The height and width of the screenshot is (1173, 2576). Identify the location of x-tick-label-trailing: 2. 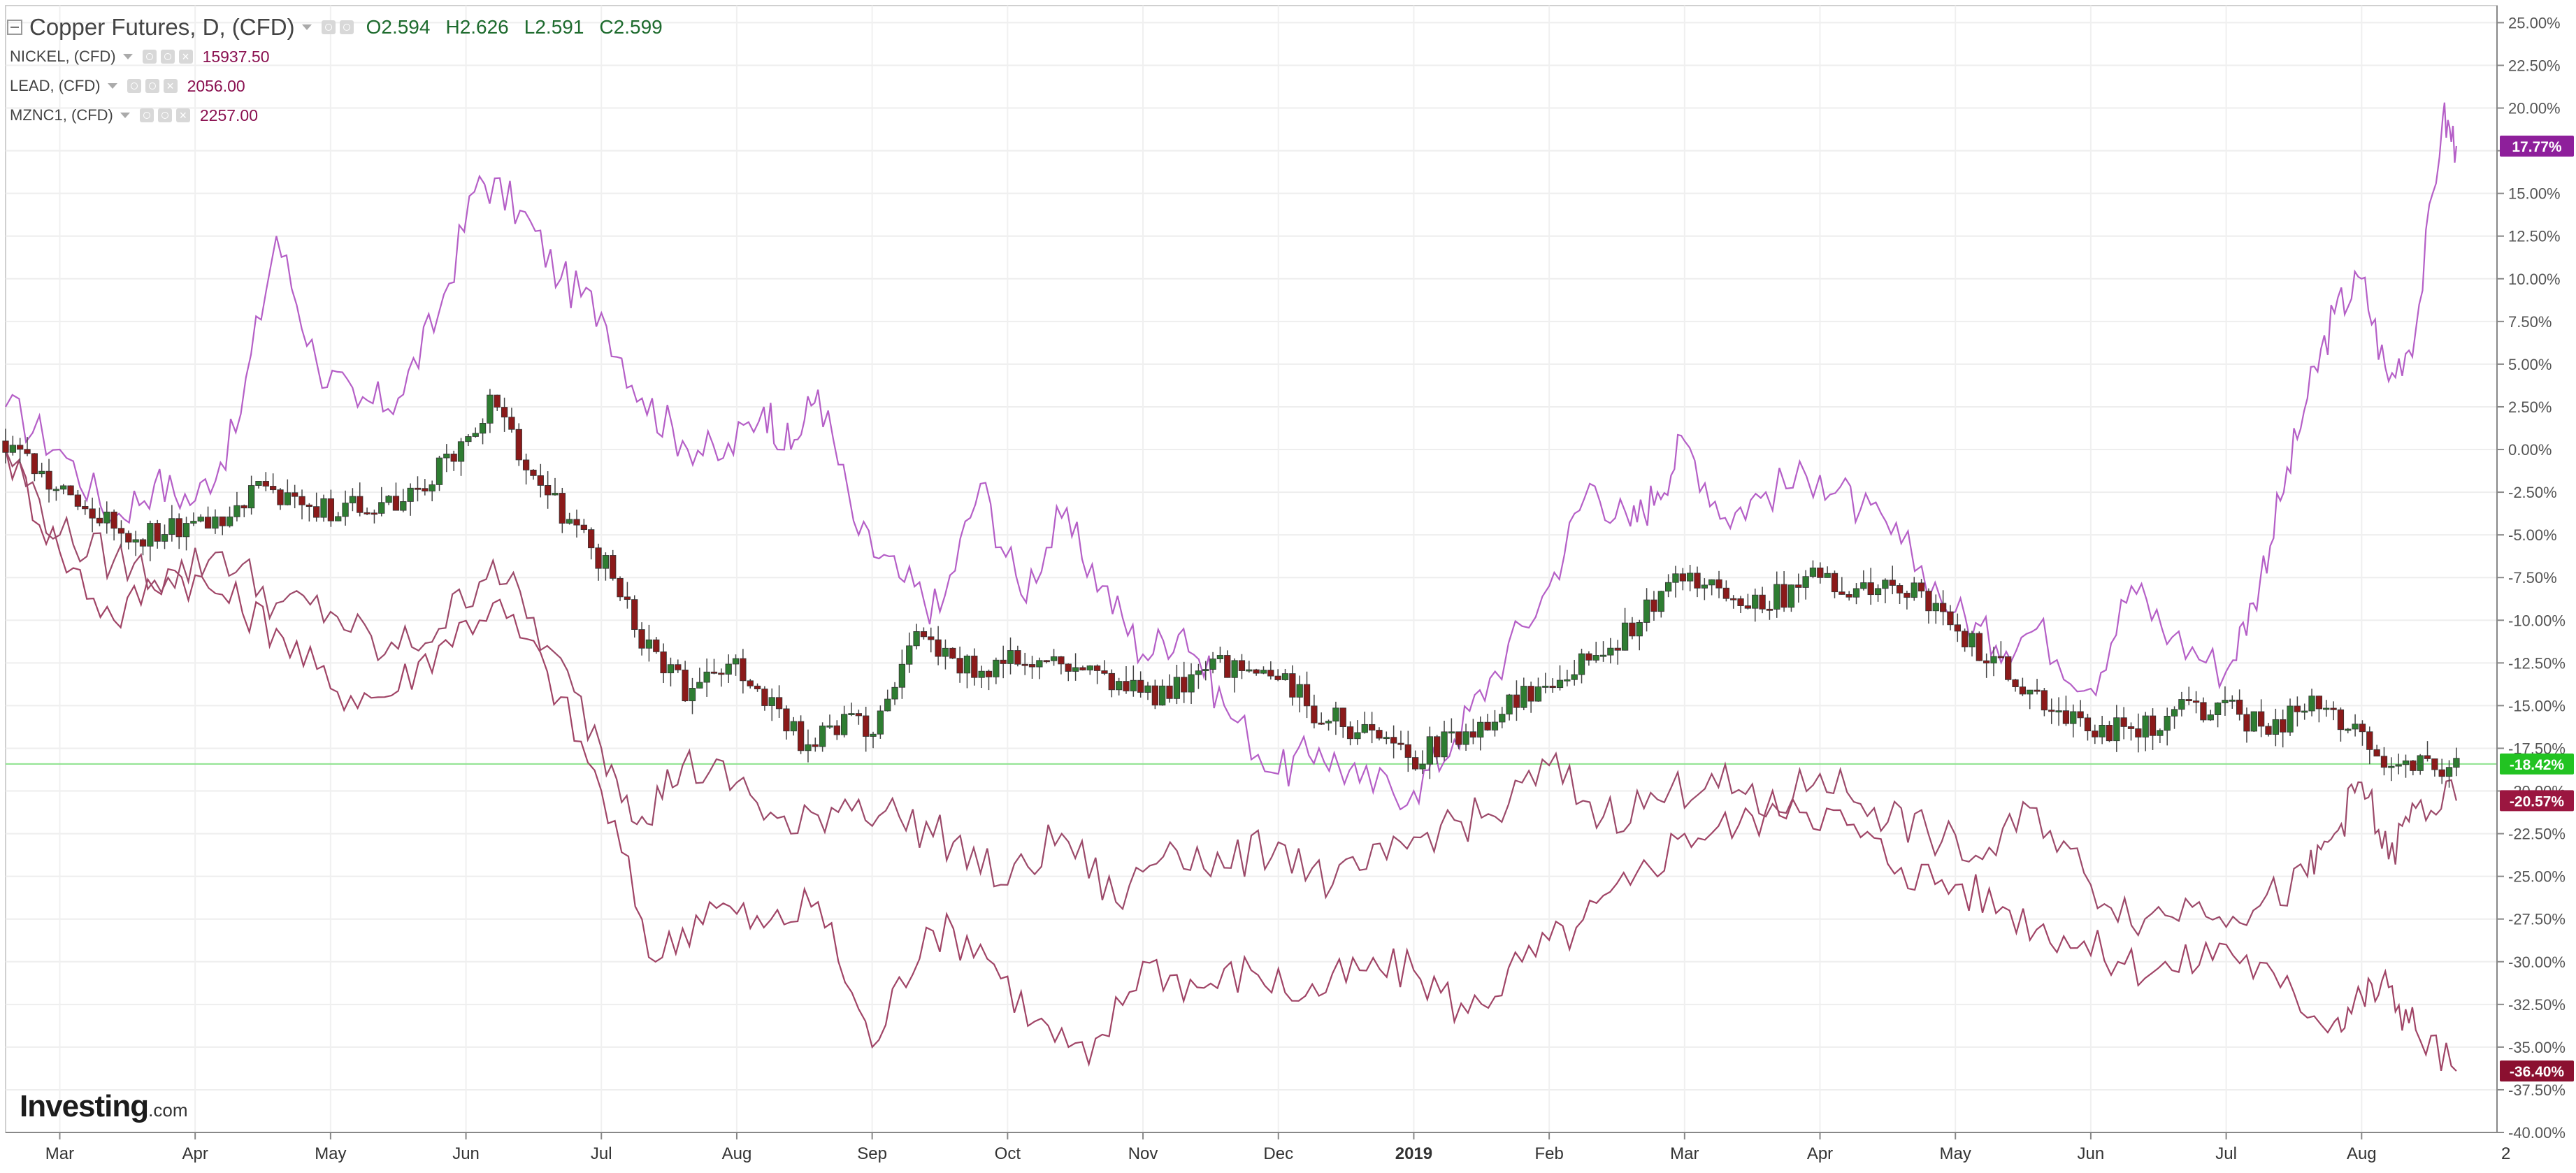
(2505, 1153).